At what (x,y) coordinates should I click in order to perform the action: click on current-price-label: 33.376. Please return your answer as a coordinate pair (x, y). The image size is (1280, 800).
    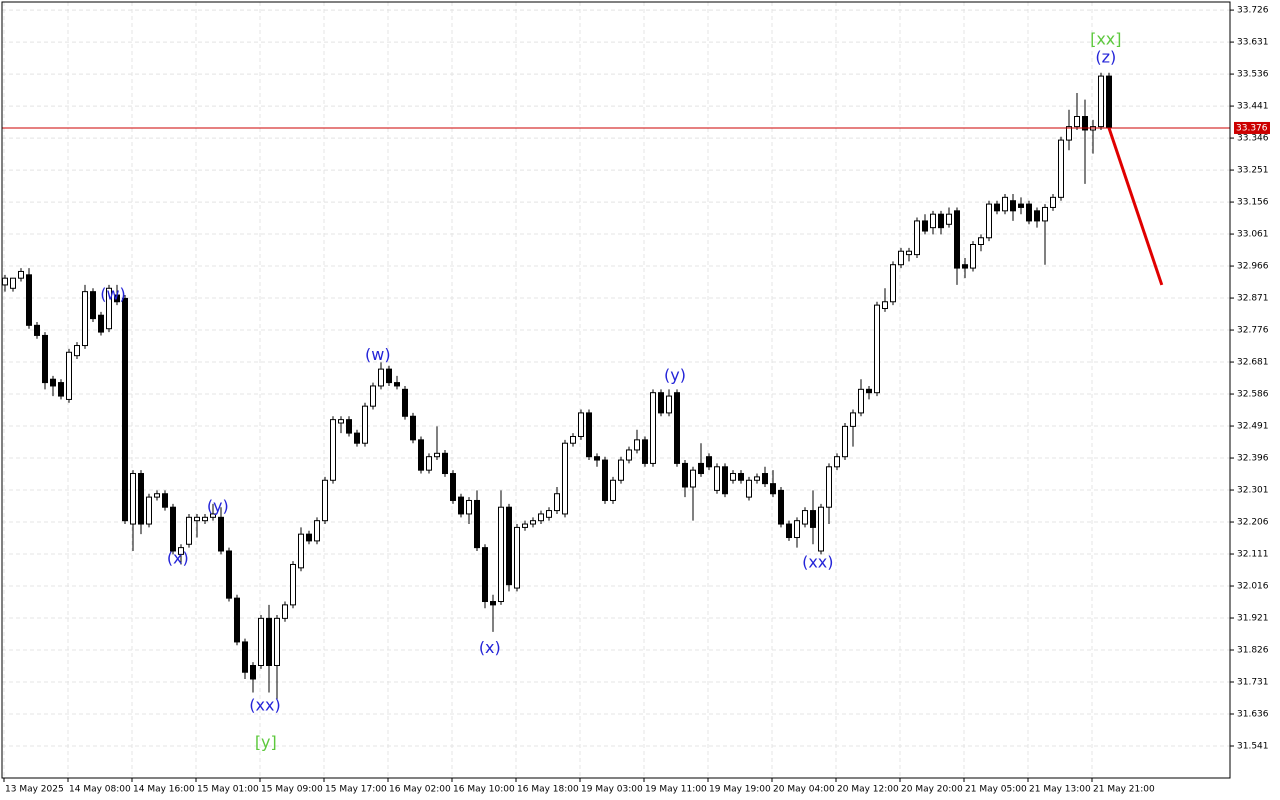
    Looking at the image, I should click on (1252, 128).